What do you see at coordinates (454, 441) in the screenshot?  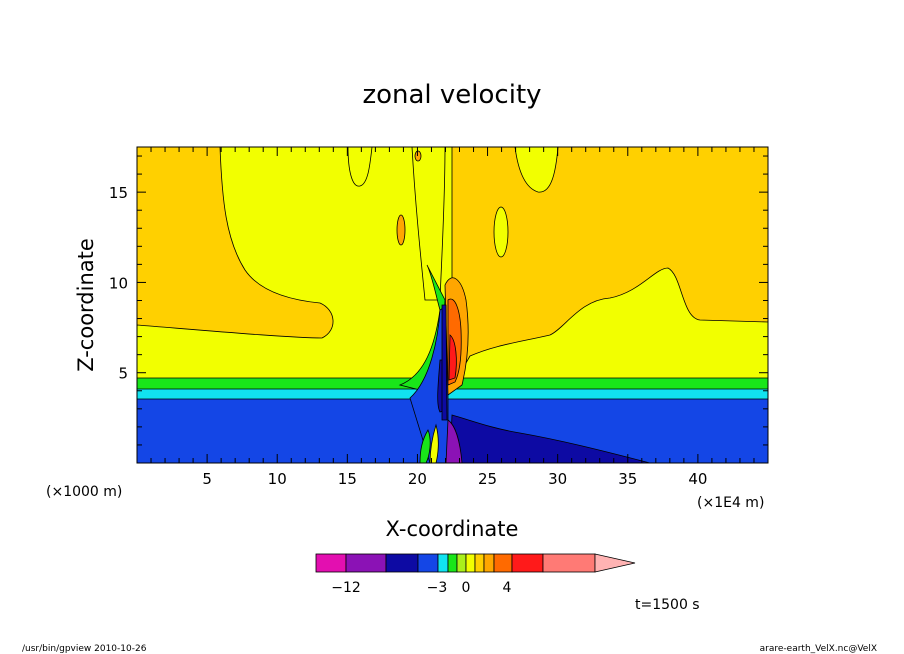 I see `contour-lower-purple` at bounding box center [454, 441].